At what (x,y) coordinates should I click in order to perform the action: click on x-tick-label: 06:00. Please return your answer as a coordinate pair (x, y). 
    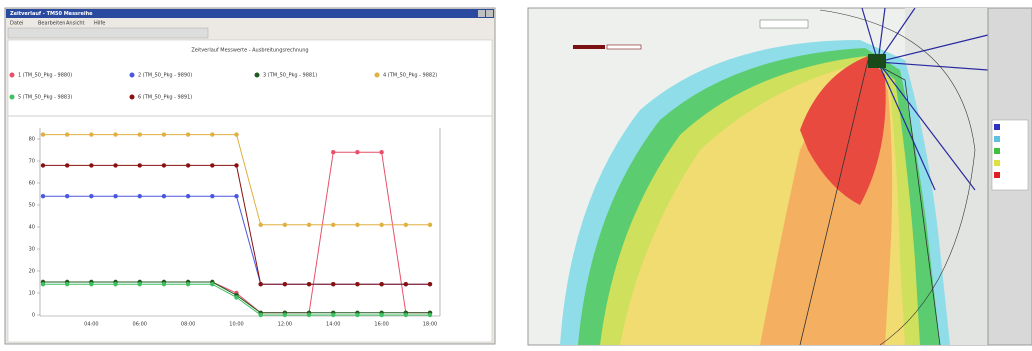
    Looking at the image, I should click on (140, 325).